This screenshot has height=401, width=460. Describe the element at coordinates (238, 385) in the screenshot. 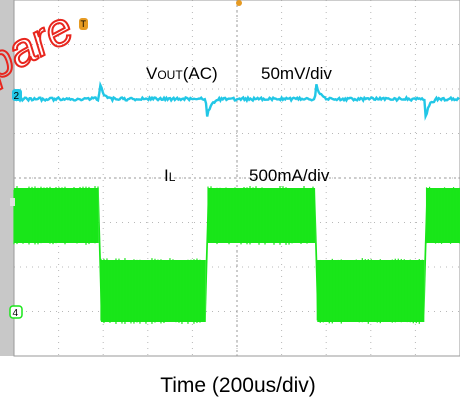

I see `x-axis-label: Time (200us/div)` at that location.